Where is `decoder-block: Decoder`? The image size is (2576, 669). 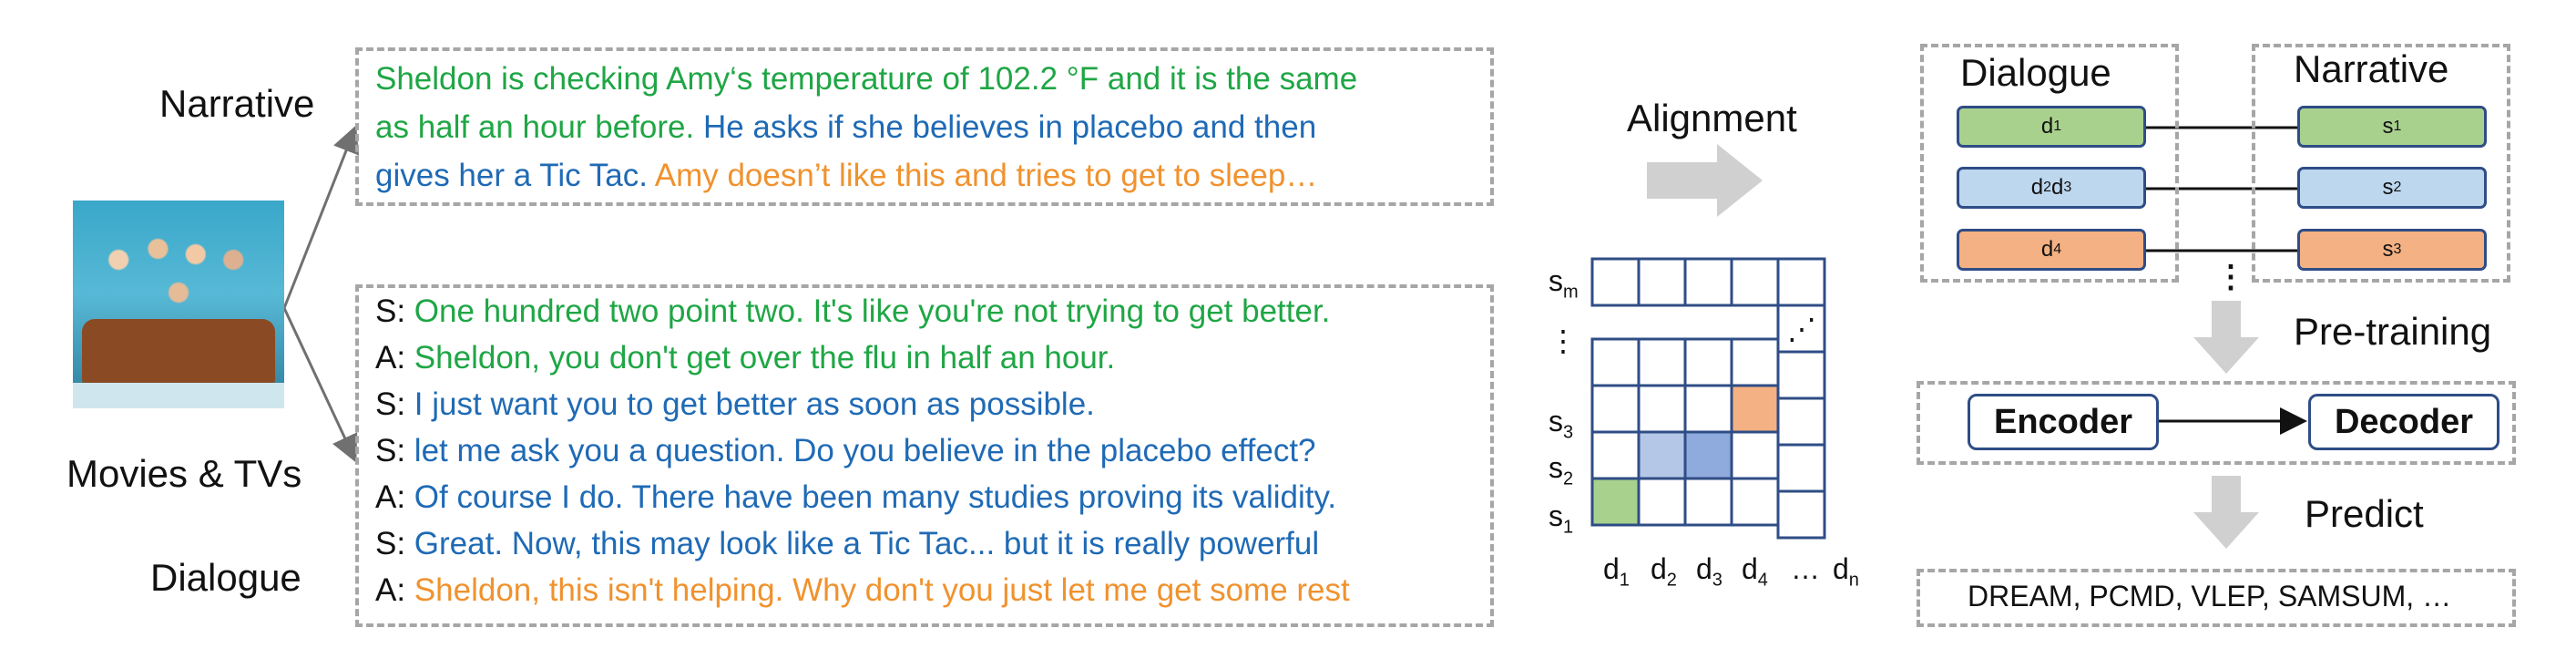 decoder-block: Decoder is located at coordinates (2403, 422).